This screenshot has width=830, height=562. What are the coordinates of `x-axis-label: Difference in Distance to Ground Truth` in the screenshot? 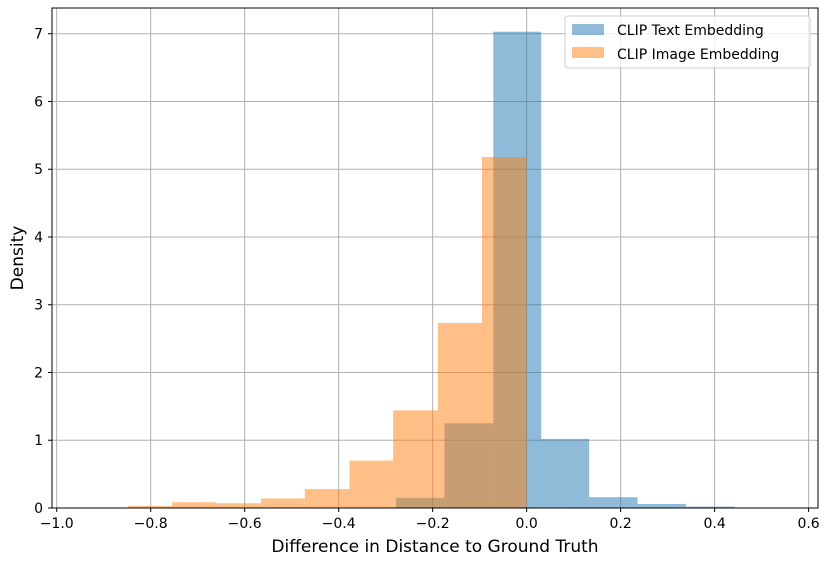 It's located at (434, 547).